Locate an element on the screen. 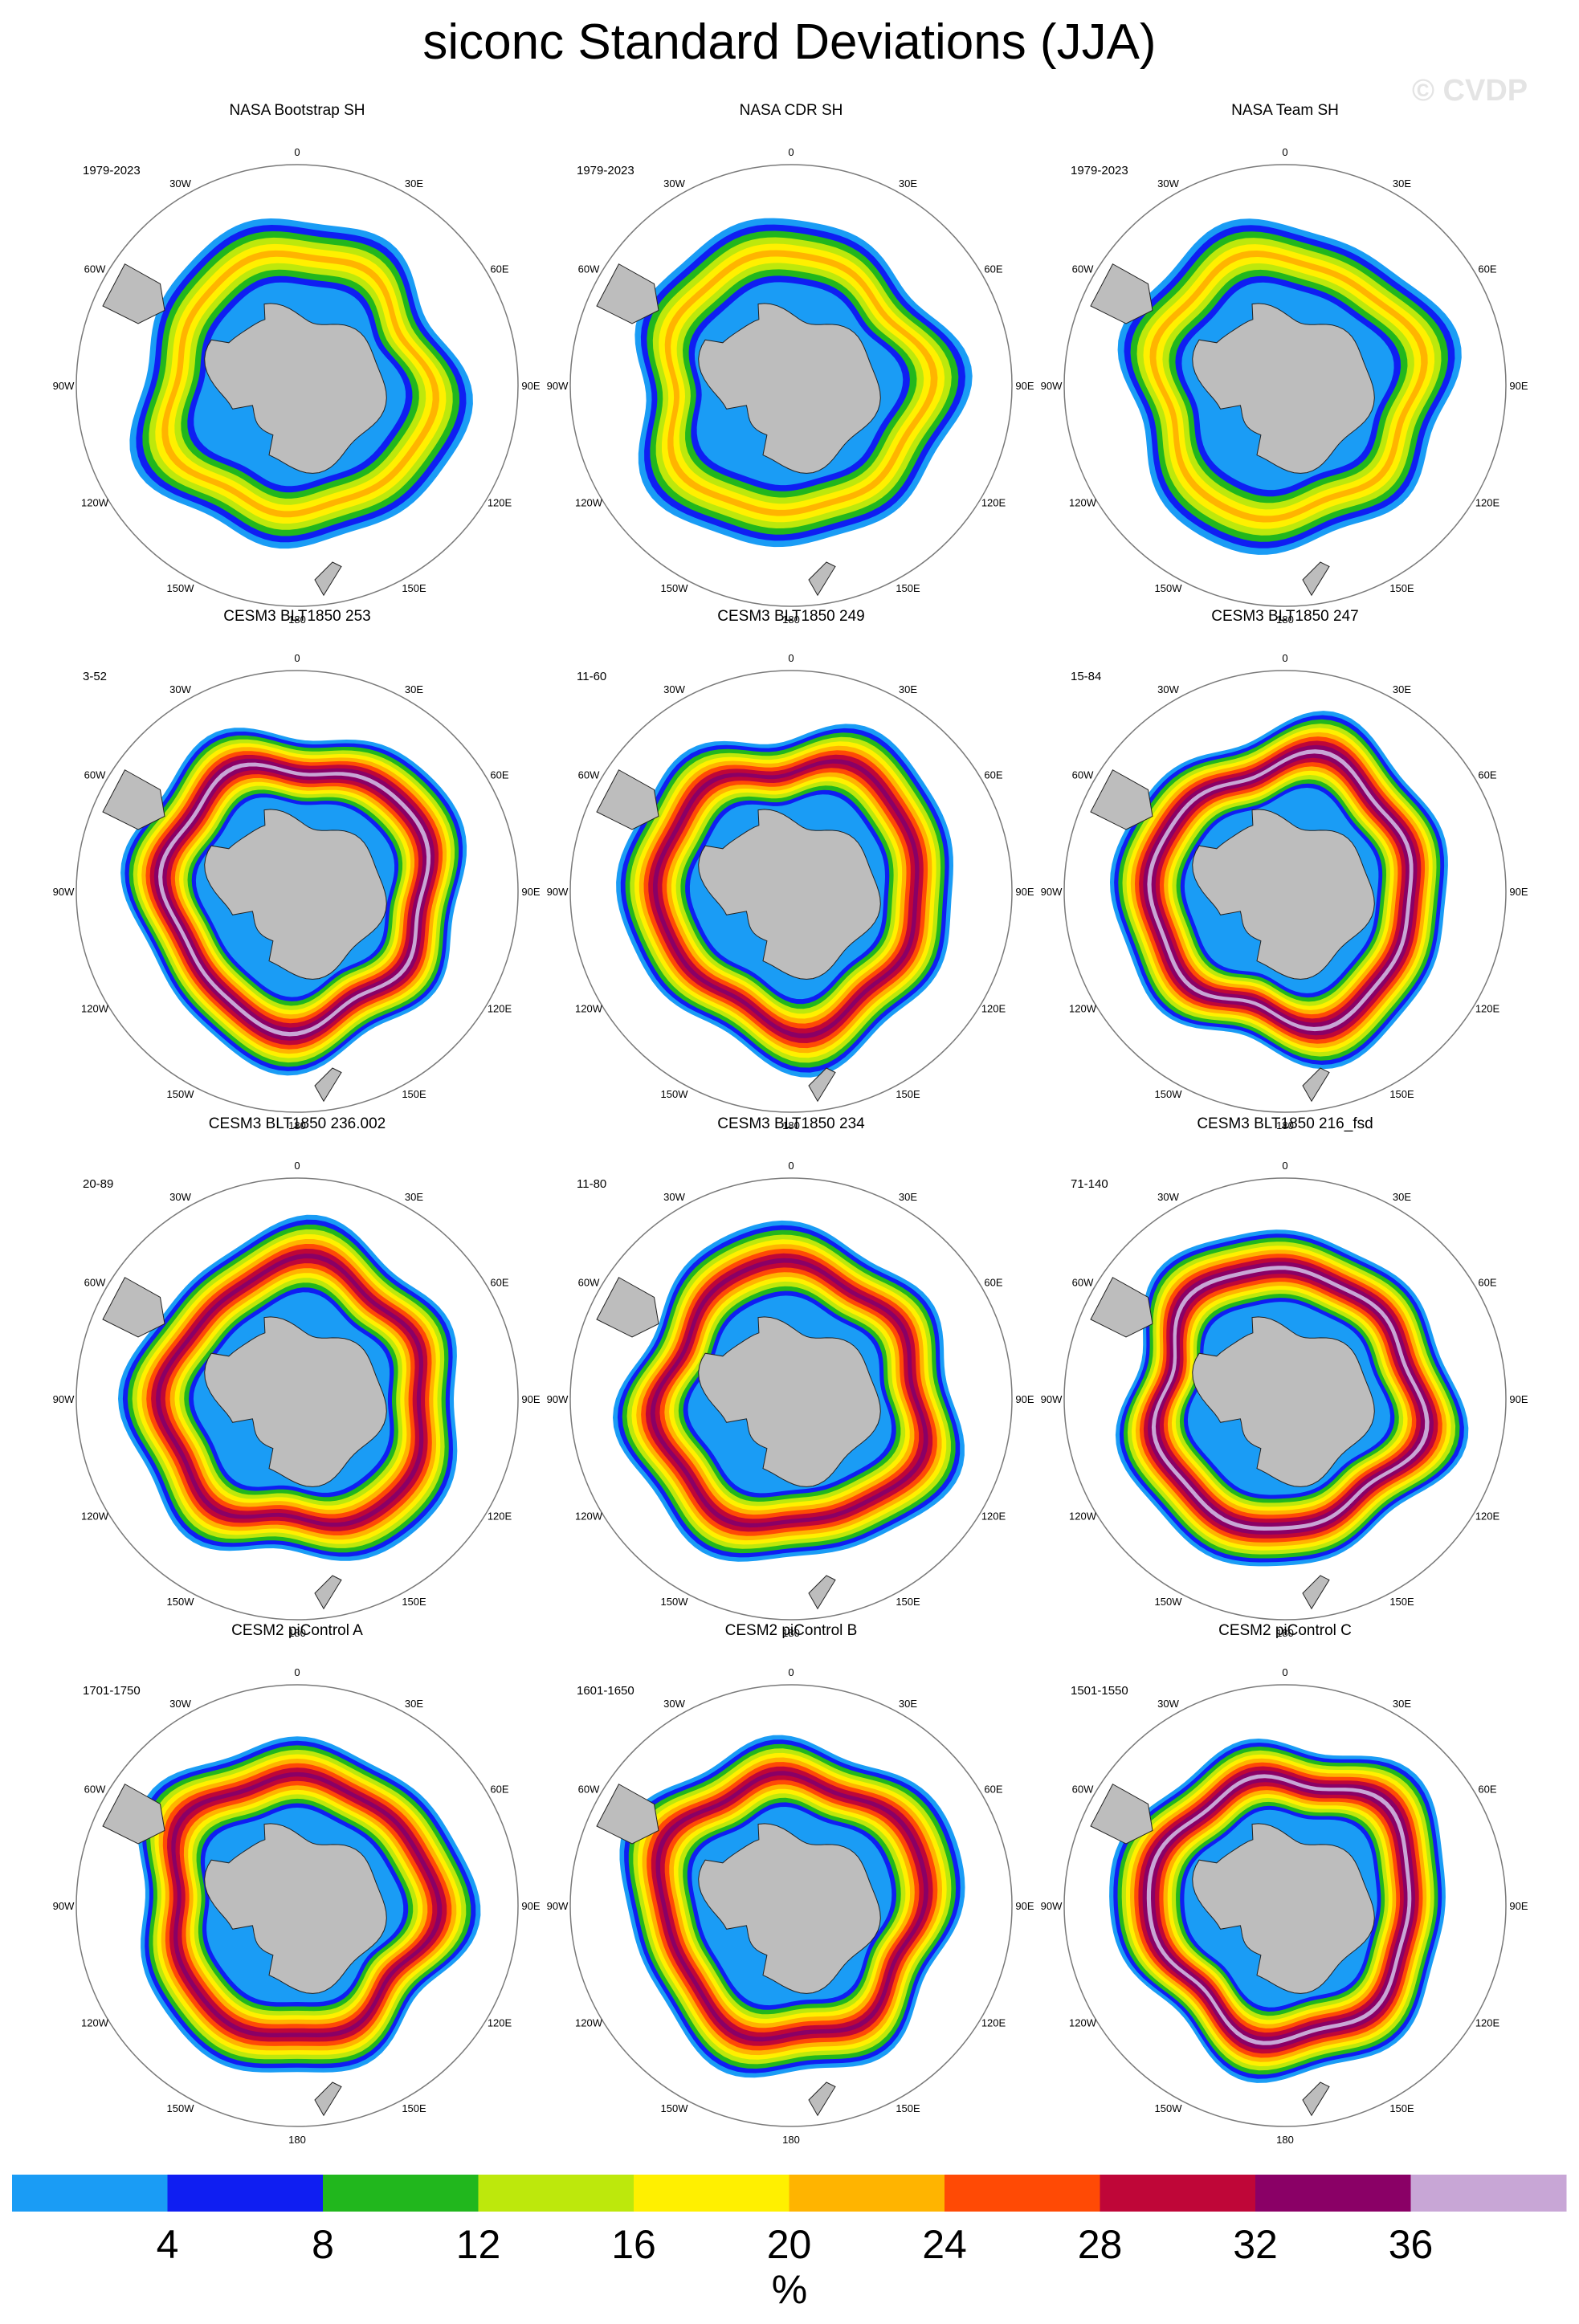 Image resolution: width=1579 pixels, height=2324 pixels. panel-title: CESM3 BLT1850 216_fsd is located at coordinates (1285, 1124).